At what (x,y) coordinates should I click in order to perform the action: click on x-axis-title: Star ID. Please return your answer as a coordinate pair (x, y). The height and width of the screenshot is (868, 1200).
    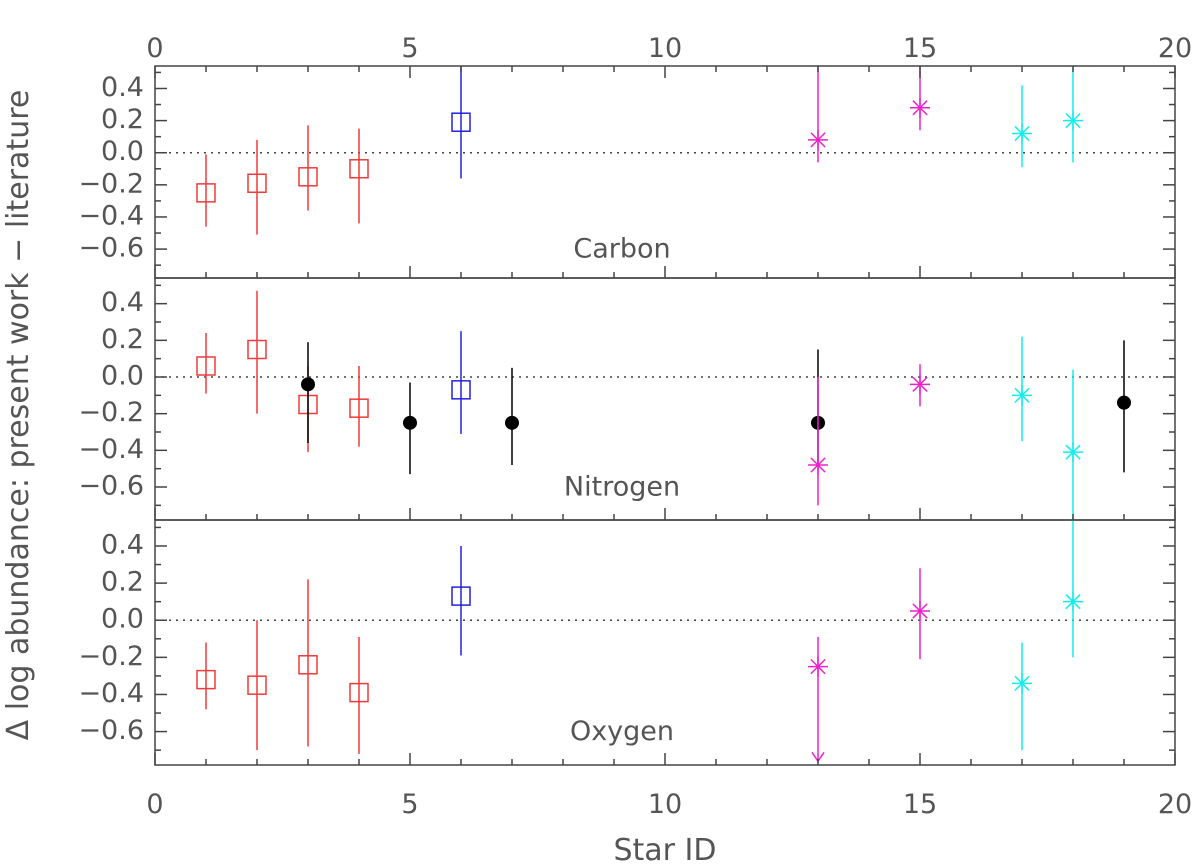
    Looking at the image, I should click on (664, 850).